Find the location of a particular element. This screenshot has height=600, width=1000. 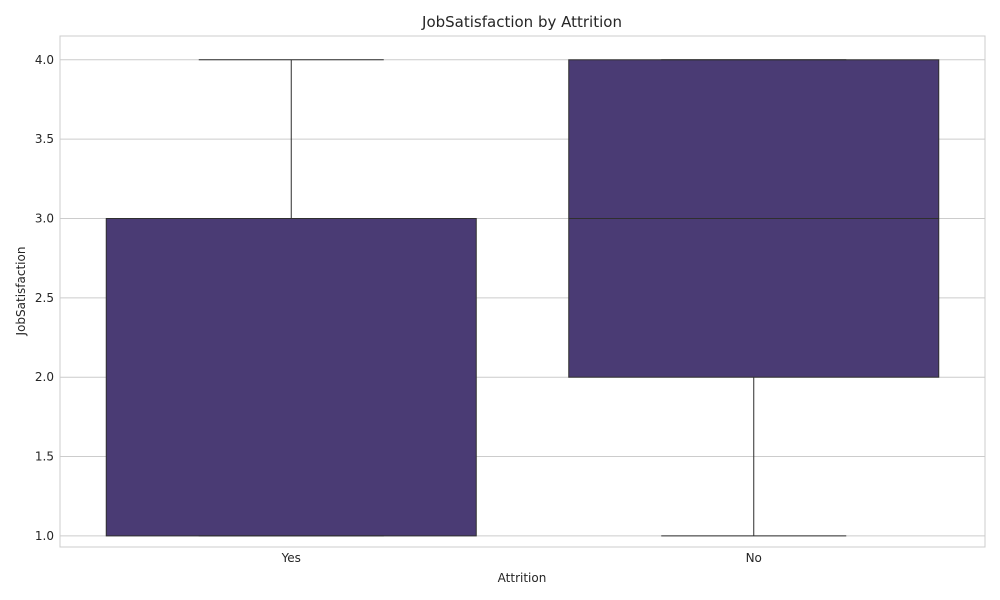

chart-title: JobSatisfaction by Attrition is located at coordinates (521, 22).